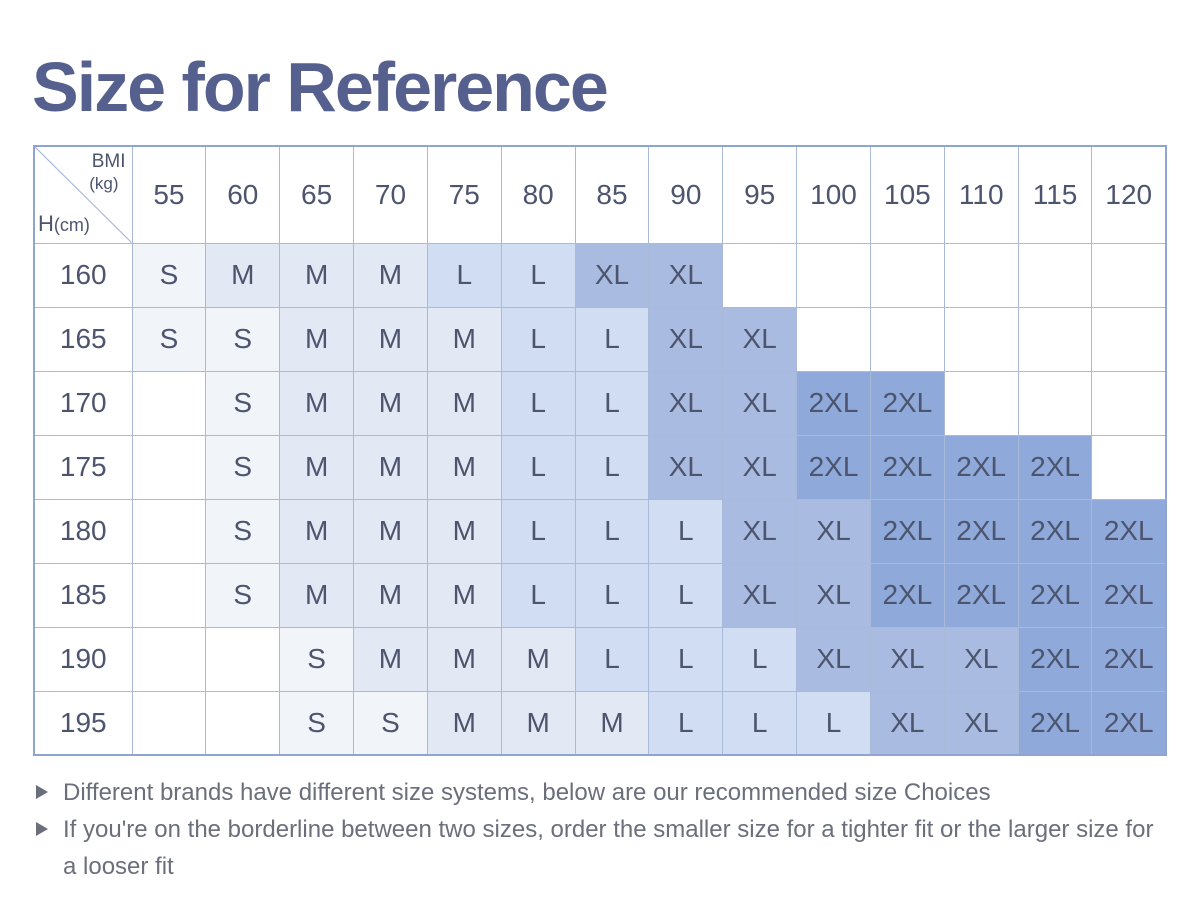 The height and width of the screenshot is (900, 1200). Describe the element at coordinates (981, 194) in the screenshot. I see `weight-column-header: 110` at that location.